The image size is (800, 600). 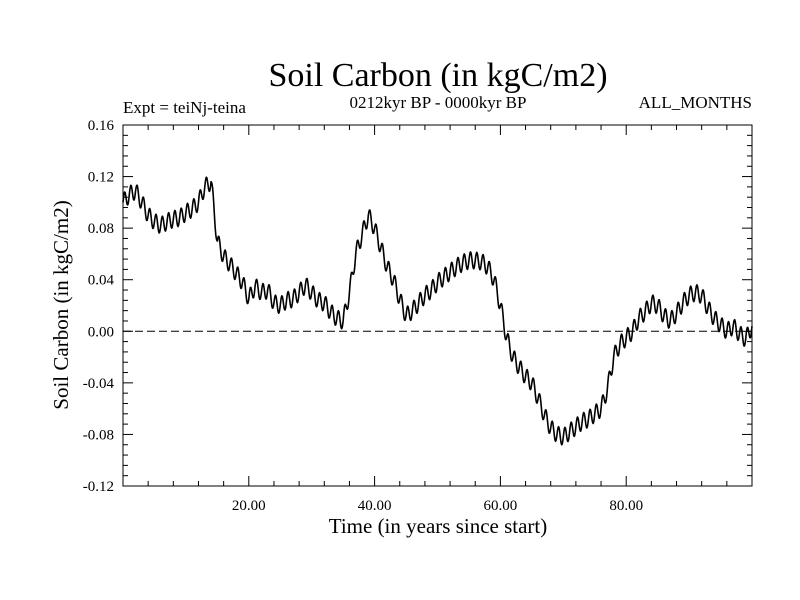 I want to click on x-tick-label: 40.00, so click(x=375, y=506).